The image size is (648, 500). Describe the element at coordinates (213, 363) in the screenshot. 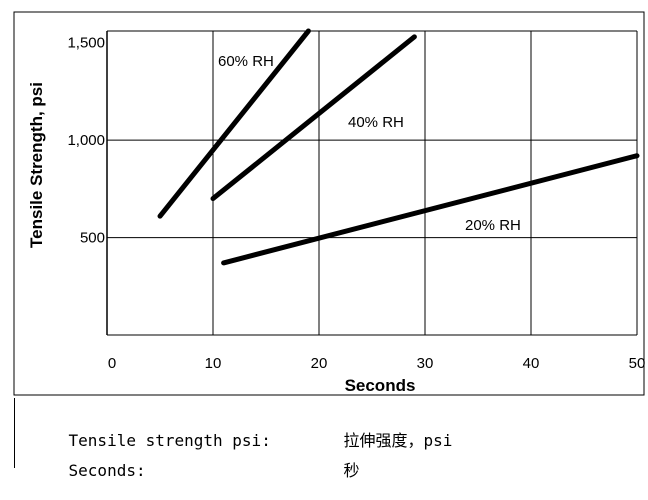

I see `x-tick-label: 10` at that location.